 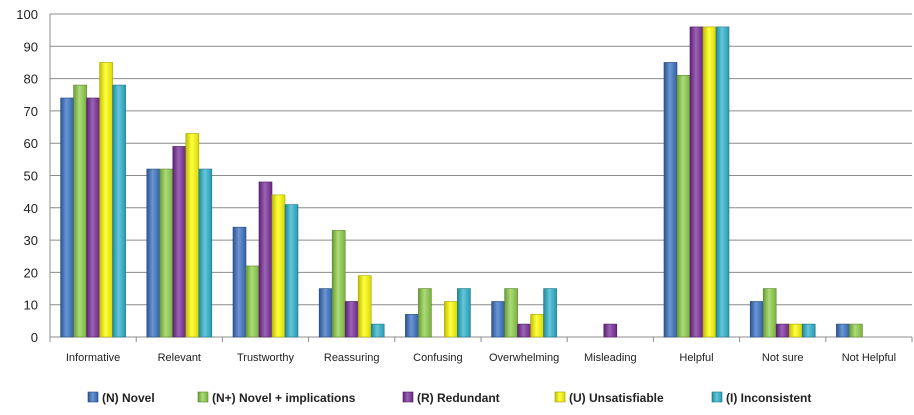 I want to click on x-tick-label: Misleading, so click(x=610, y=358).